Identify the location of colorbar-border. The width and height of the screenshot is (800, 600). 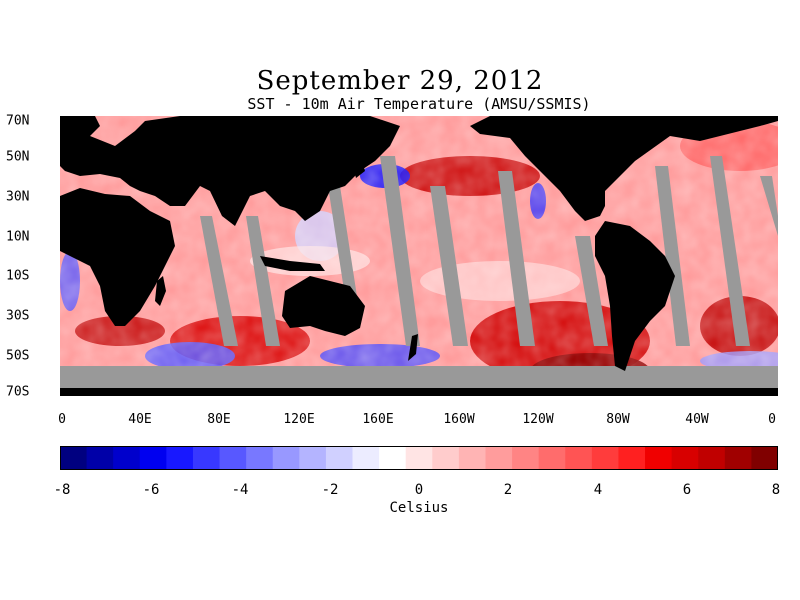
(419, 458).